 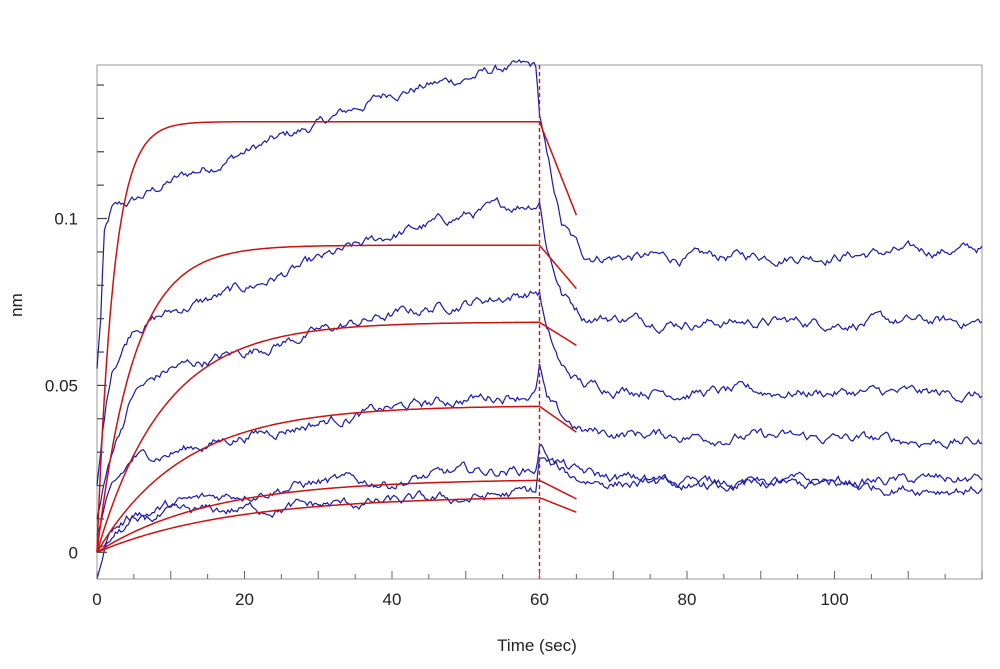 I want to click on x-tick-label: 40, so click(x=392, y=599).